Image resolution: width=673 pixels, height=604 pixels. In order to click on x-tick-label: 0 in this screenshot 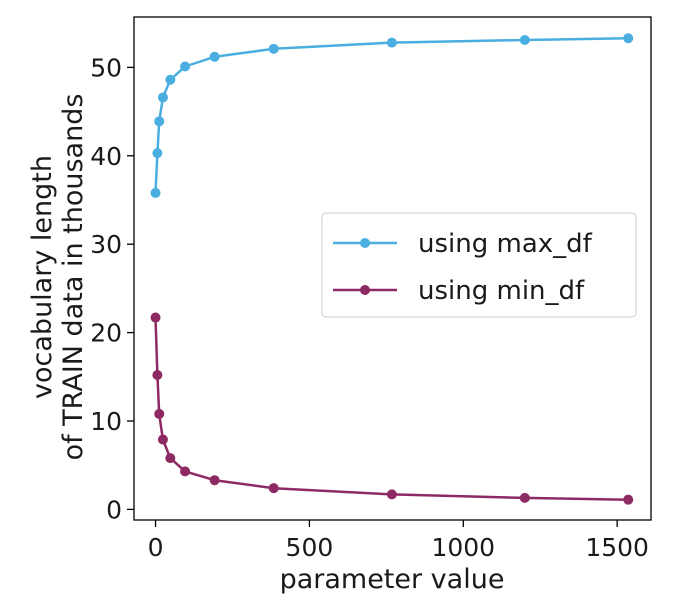, I will do `click(156, 547)`.